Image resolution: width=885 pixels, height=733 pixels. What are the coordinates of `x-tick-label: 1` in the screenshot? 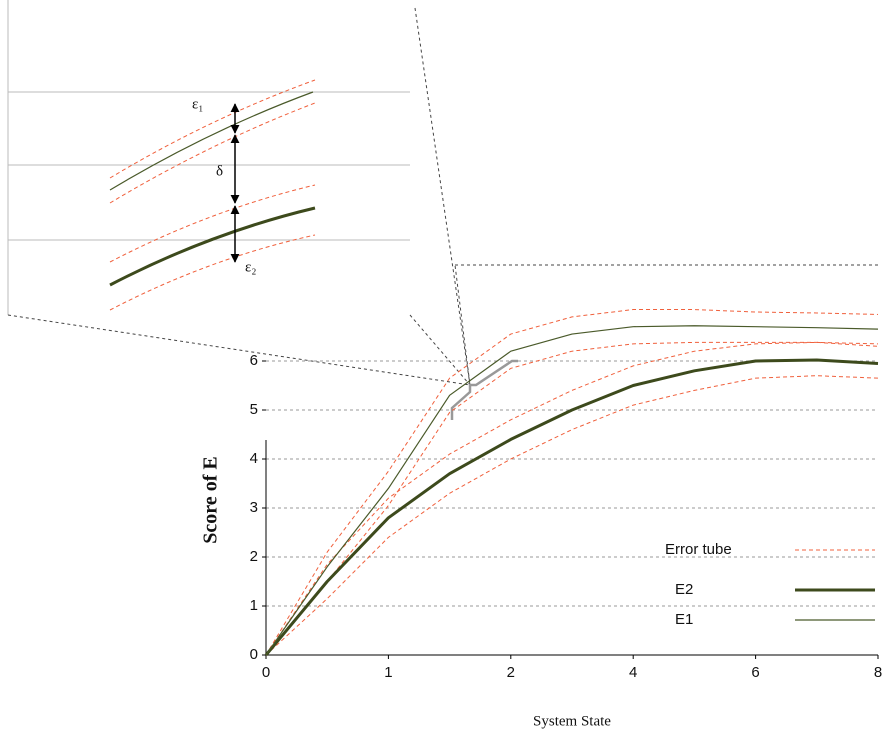 It's located at (388, 672).